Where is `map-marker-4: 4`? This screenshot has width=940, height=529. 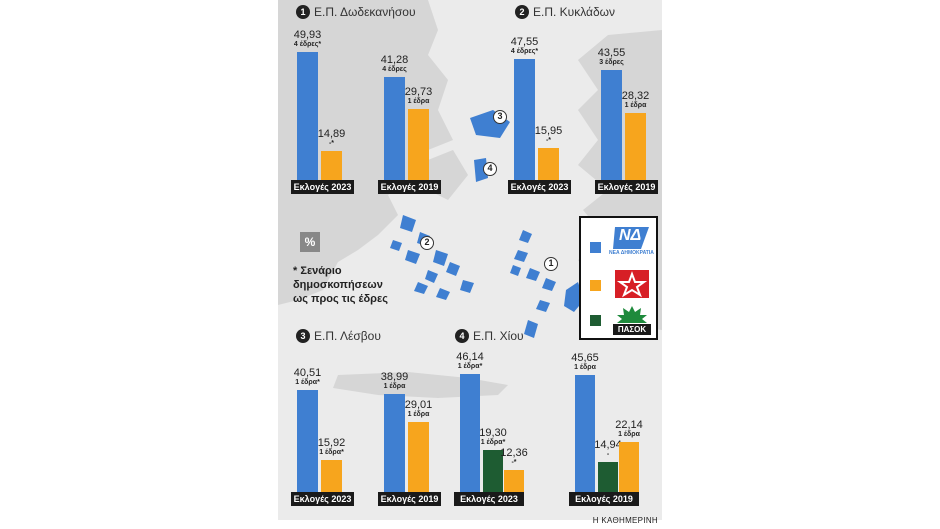 map-marker-4: 4 is located at coordinates (490, 169).